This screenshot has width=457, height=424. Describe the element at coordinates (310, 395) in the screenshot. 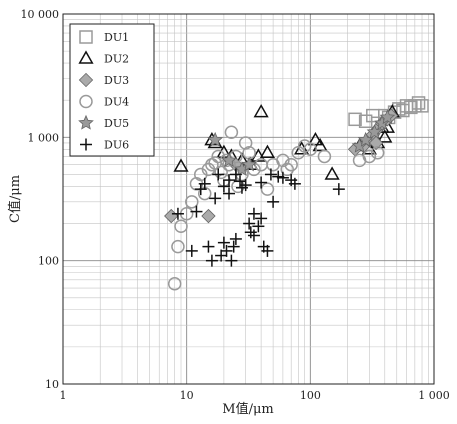

I see `x-tick-label: 100` at that location.